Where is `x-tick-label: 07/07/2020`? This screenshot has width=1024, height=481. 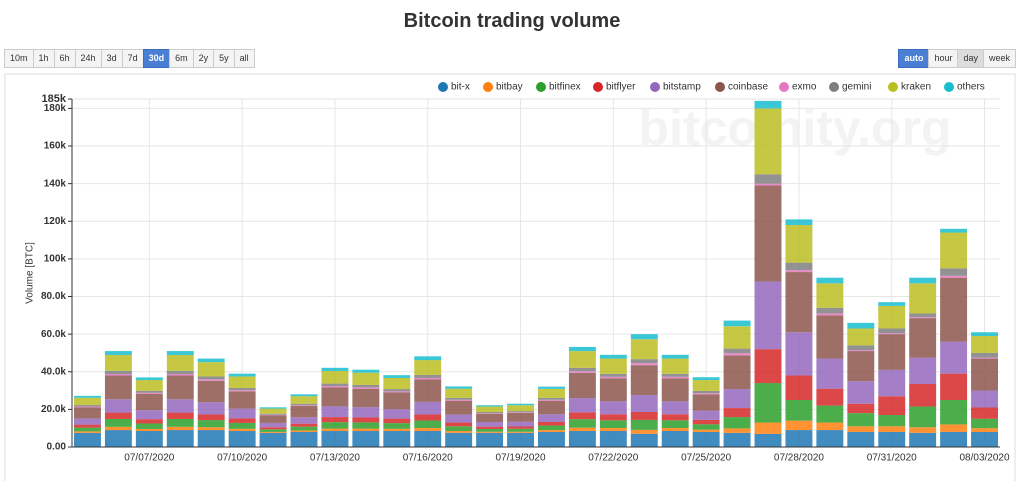 x-tick-label: 07/07/2020 is located at coordinates (149, 458).